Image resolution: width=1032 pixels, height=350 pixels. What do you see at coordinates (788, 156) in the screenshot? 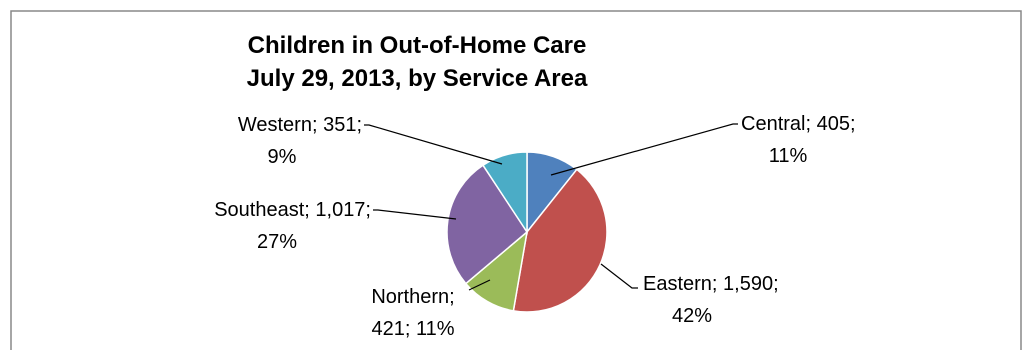
I see `data-label-central-line-2: 11%` at bounding box center [788, 156].